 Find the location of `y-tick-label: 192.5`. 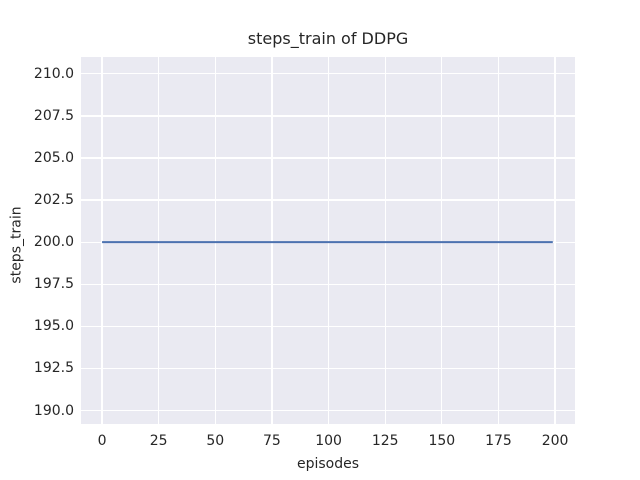

y-tick-label: 192.5 is located at coordinates (53, 368).